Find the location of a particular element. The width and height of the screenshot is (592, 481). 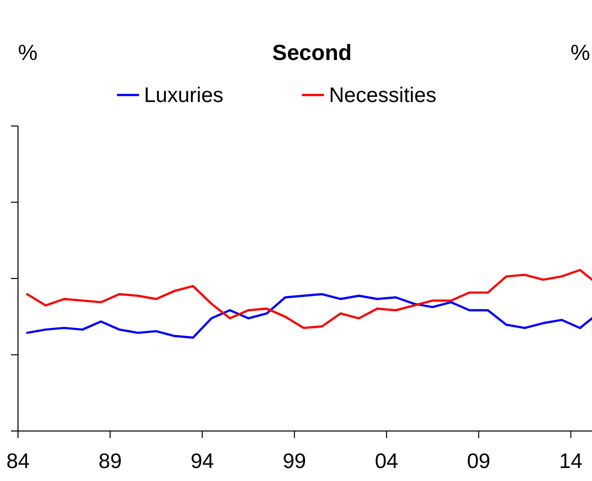

x-tick-label: 94 is located at coordinates (202, 461).